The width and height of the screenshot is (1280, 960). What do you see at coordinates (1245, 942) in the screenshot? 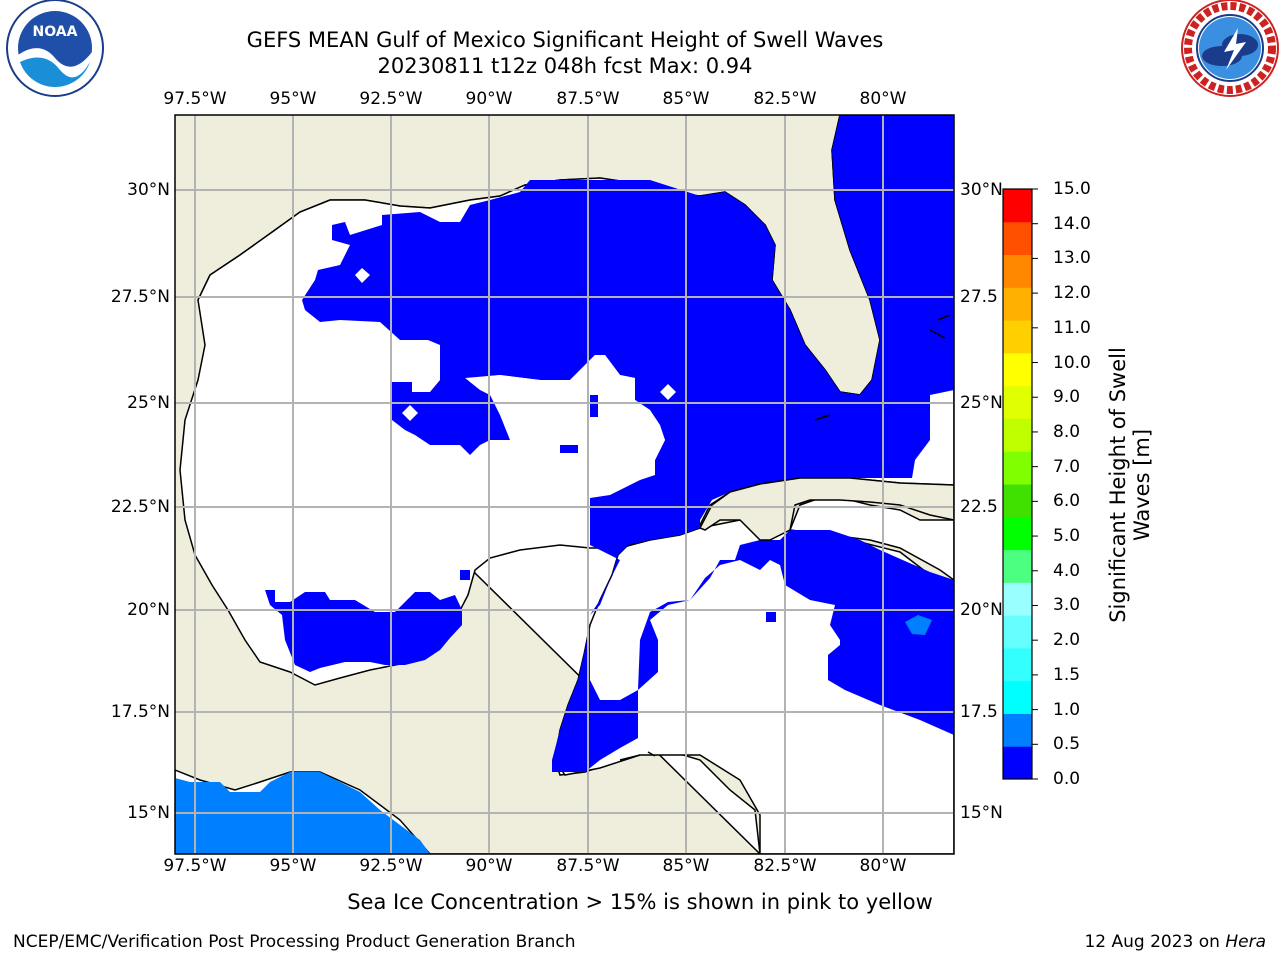
I see `host-name: Hera` at bounding box center [1245, 942].